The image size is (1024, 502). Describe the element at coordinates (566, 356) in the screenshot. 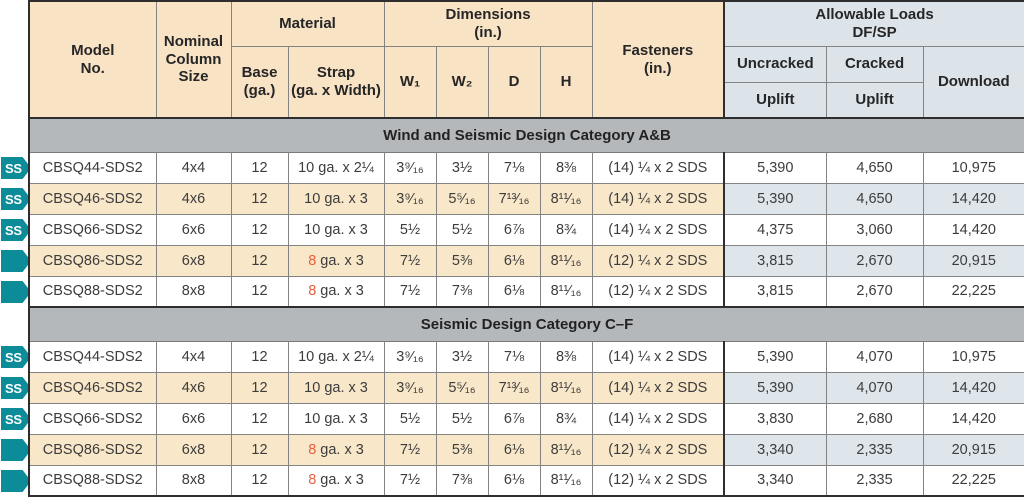

I see `h-cell: 8⅜` at that location.